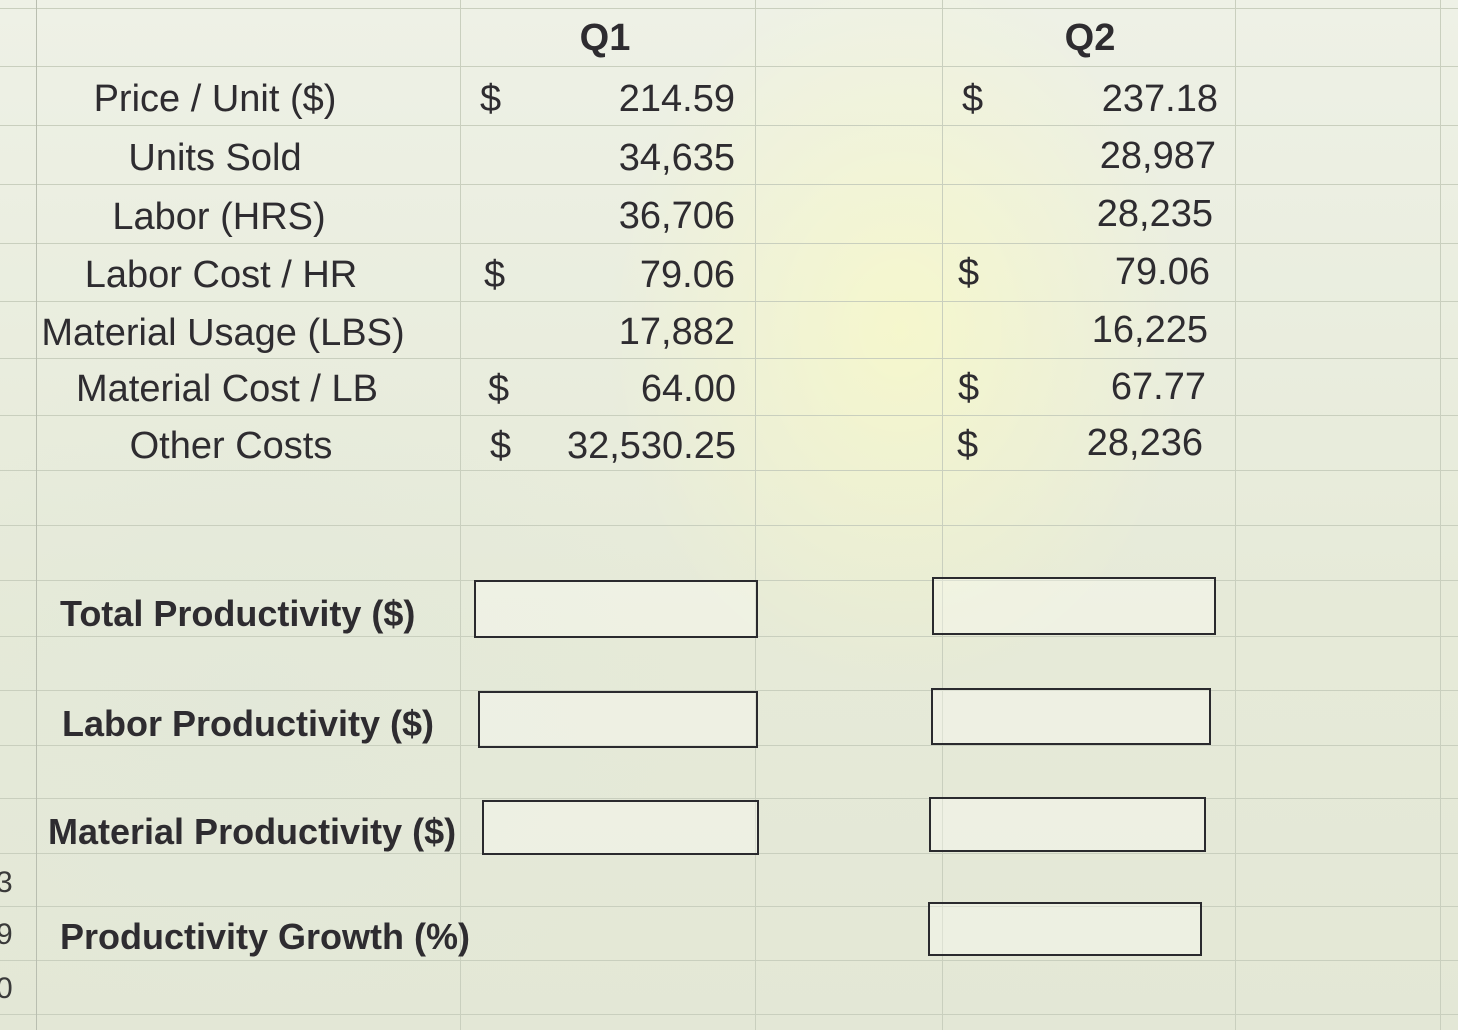 This screenshot has width=1458, height=1030. I want to click on result-label-labor-productivity: Labor Productivity ($), so click(248, 723).